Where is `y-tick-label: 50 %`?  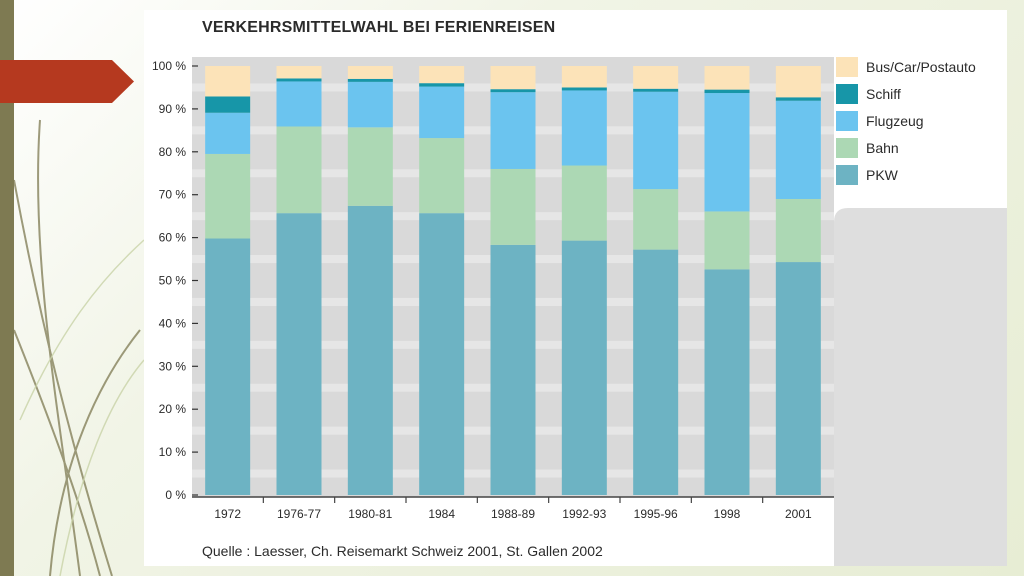 y-tick-label: 50 % is located at coordinates (173, 281).